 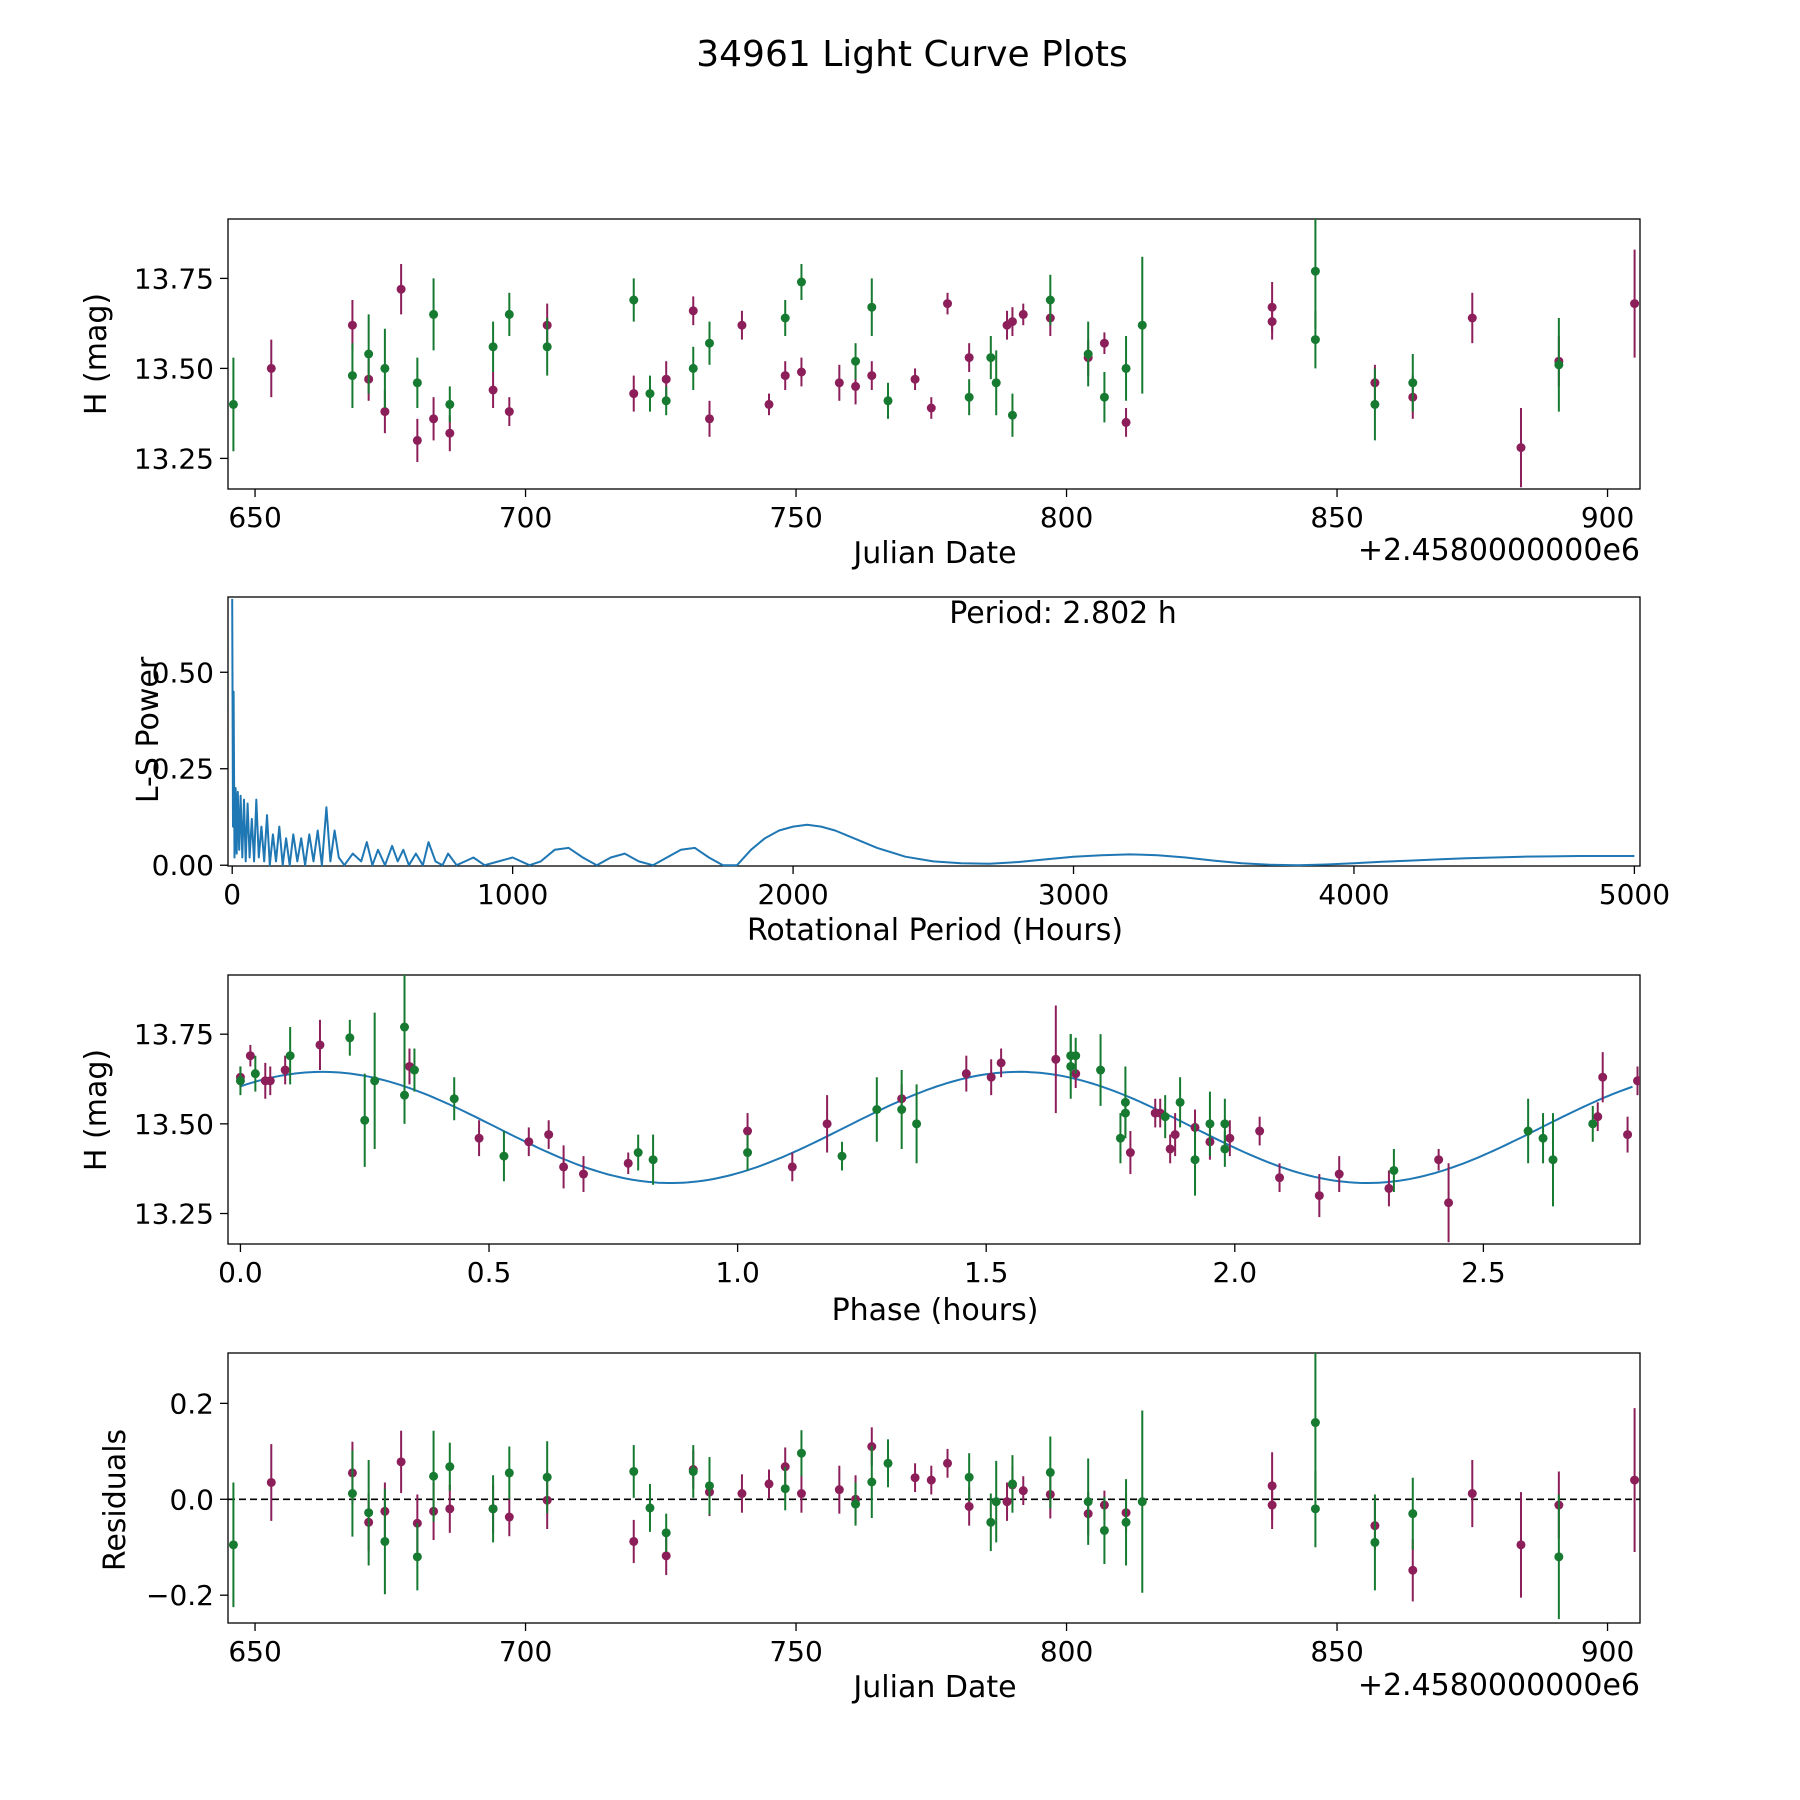 I want to click on lightcurve-ylabel: H (mag), so click(x=96, y=354).